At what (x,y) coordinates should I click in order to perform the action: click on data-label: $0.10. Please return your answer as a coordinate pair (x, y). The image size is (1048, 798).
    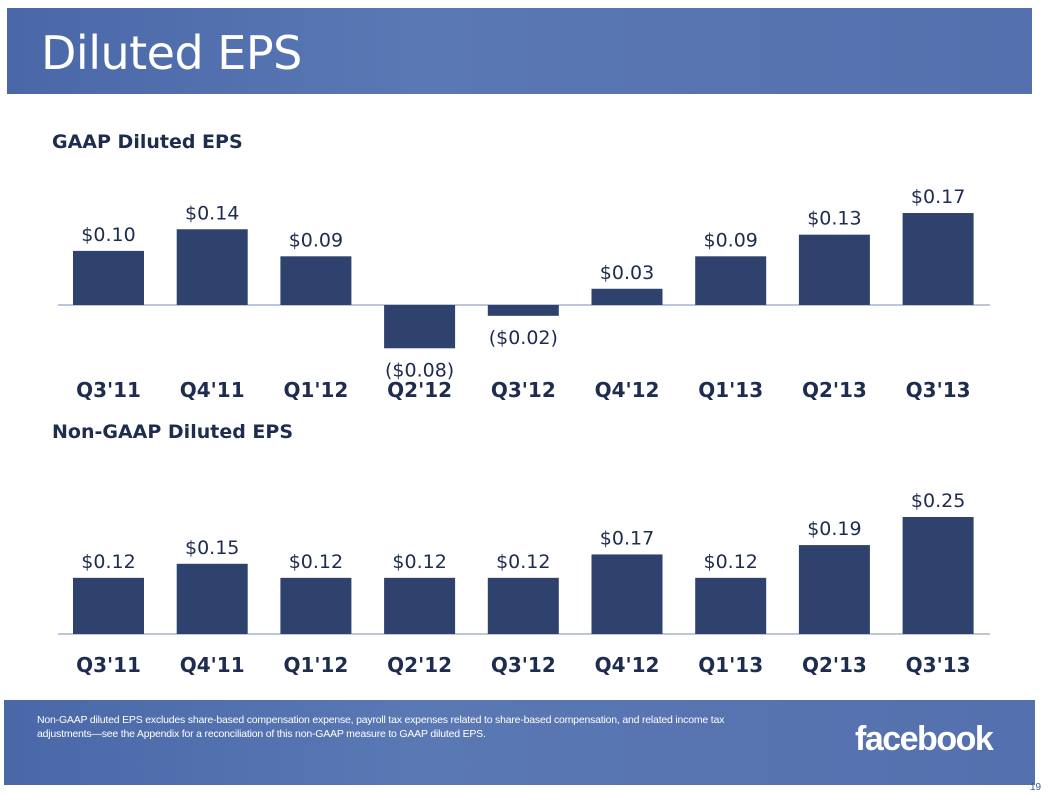
    Looking at the image, I should click on (108, 235).